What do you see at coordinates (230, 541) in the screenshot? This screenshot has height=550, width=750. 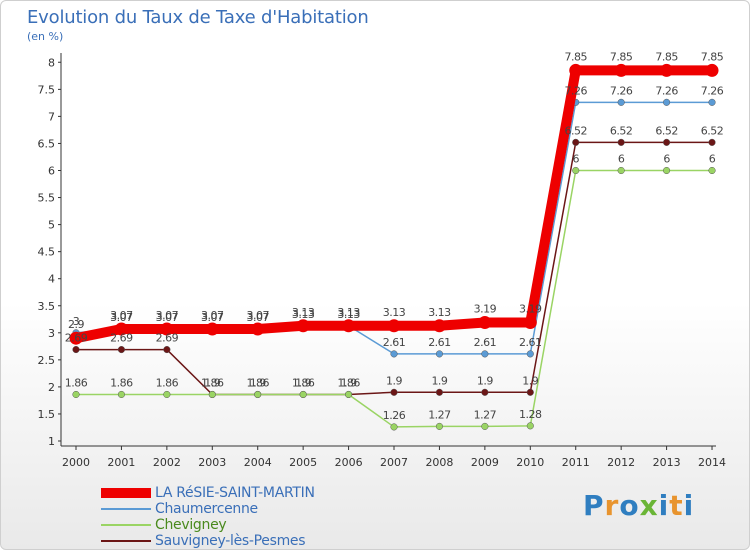 I see `legend-label: Sauvigney-lès-Pesmes` at bounding box center [230, 541].